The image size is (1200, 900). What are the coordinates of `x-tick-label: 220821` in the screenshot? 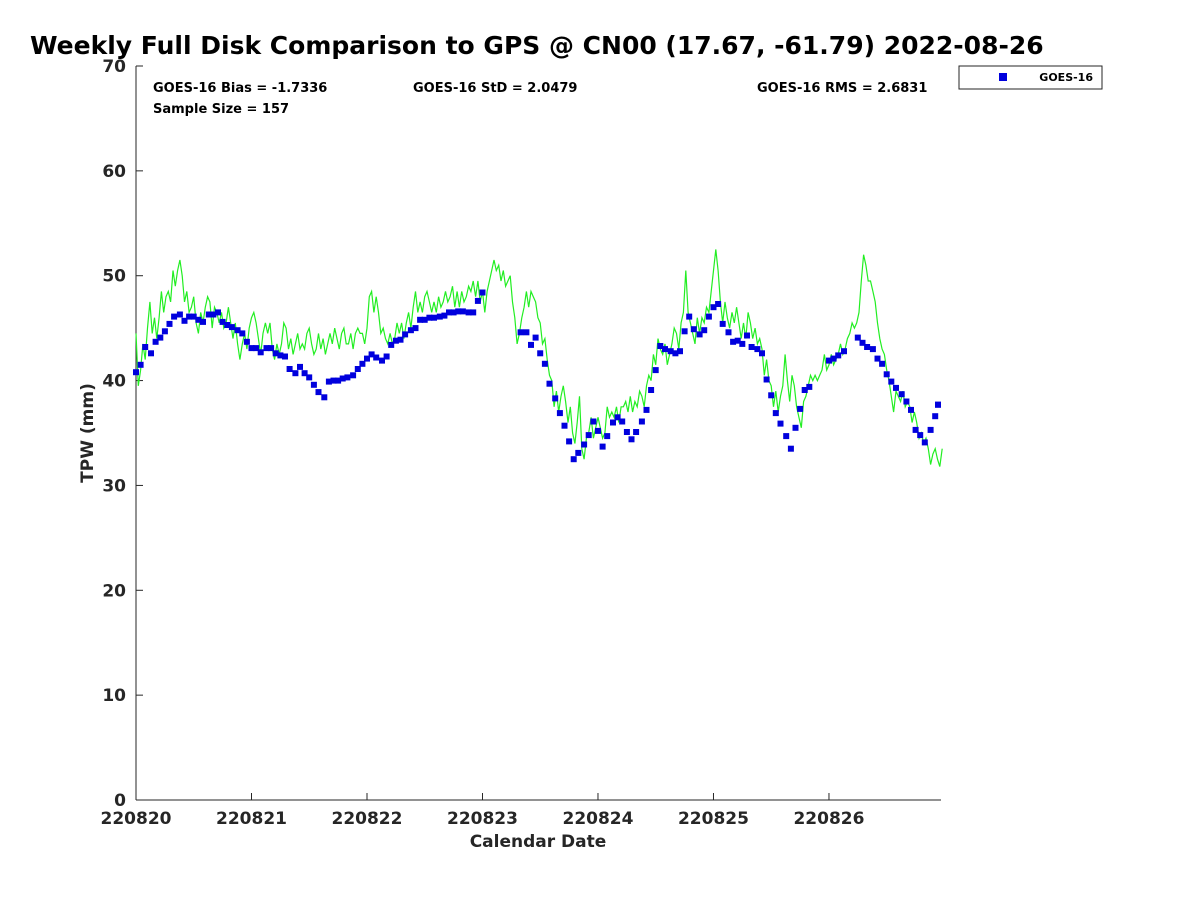 It's located at (251, 819).